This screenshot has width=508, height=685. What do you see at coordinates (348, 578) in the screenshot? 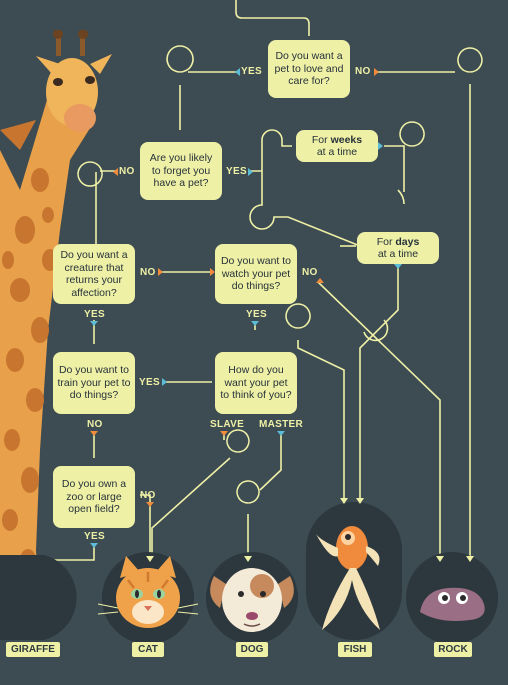
I see `fish-icon` at bounding box center [348, 578].